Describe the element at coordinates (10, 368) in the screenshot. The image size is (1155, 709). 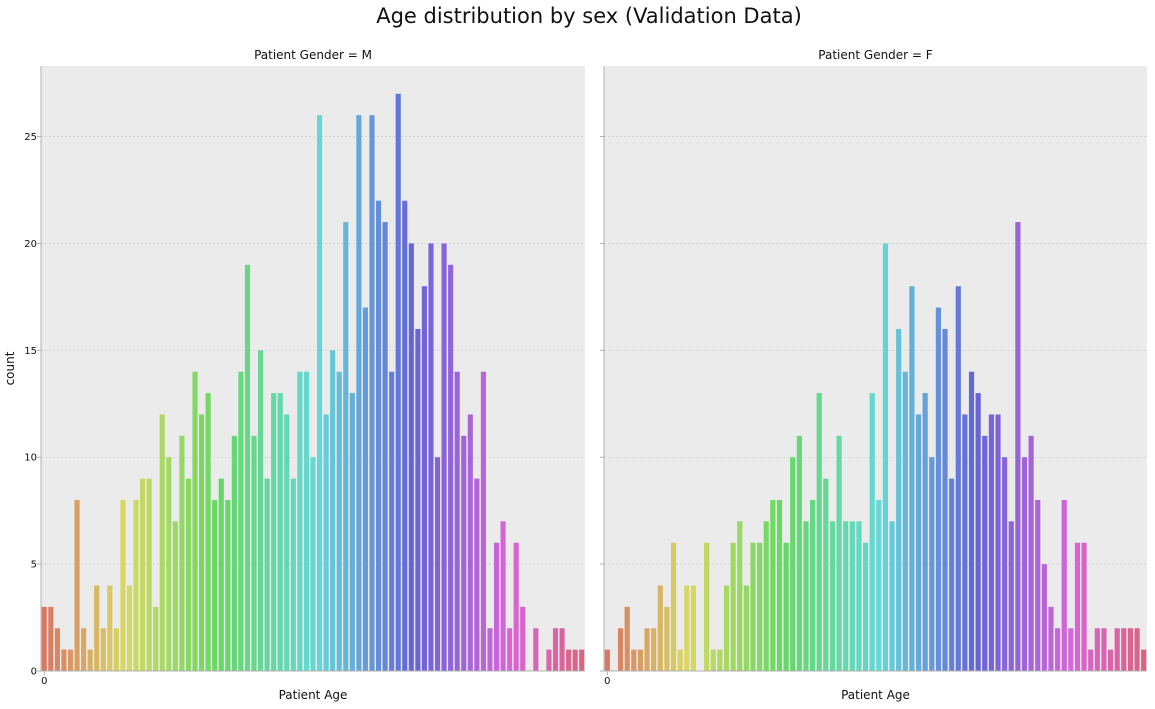
I see `y-axis-label: count` at that location.